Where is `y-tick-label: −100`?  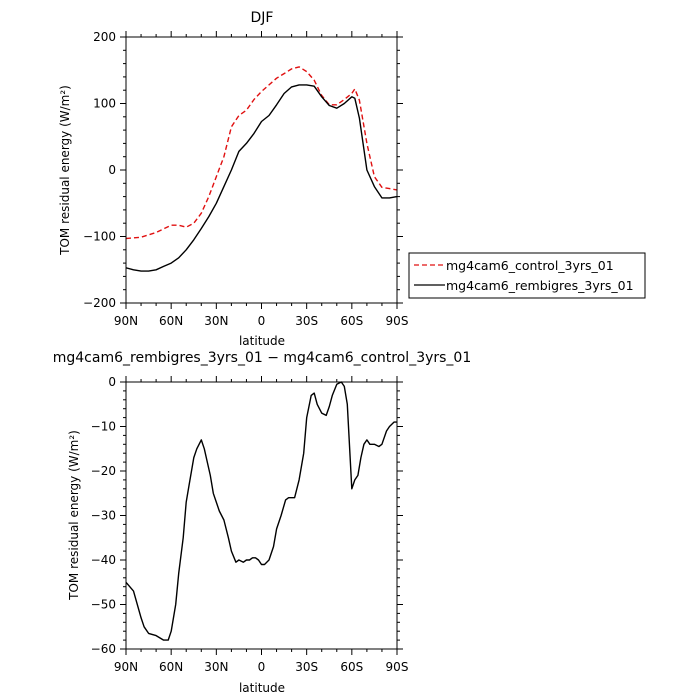
y-tick-label: −100 is located at coordinates (99, 237).